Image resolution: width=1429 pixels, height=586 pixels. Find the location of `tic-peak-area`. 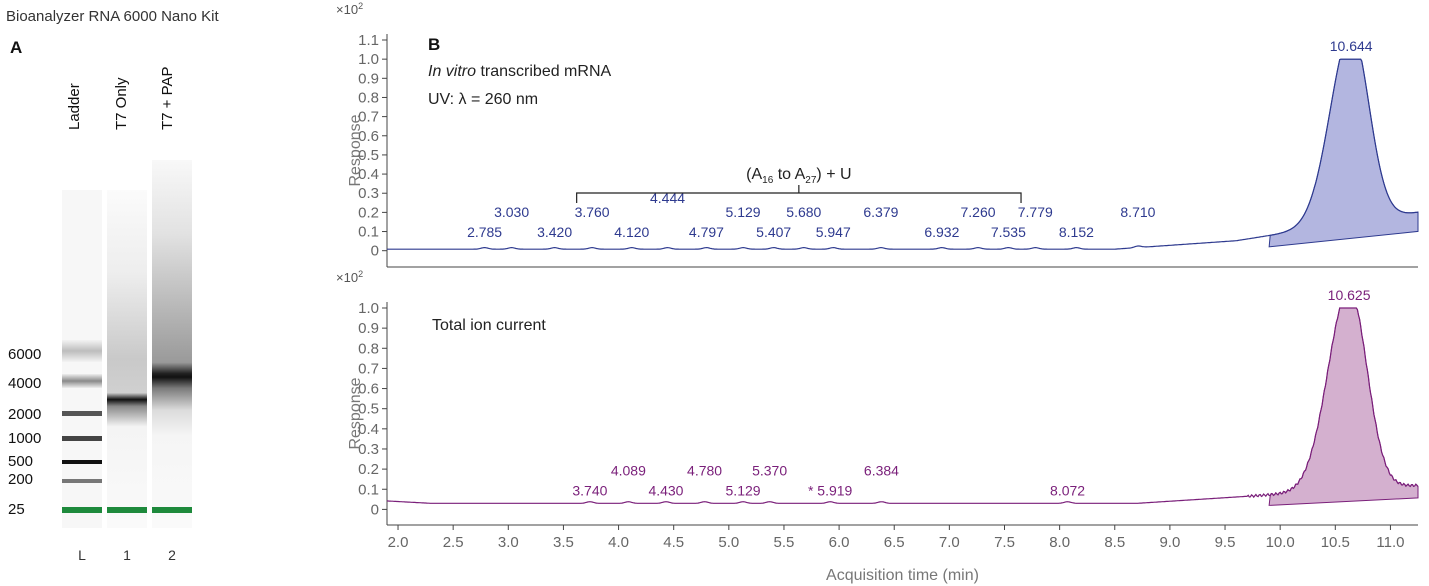

tic-peak-area is located at coordinates (1343, 406).